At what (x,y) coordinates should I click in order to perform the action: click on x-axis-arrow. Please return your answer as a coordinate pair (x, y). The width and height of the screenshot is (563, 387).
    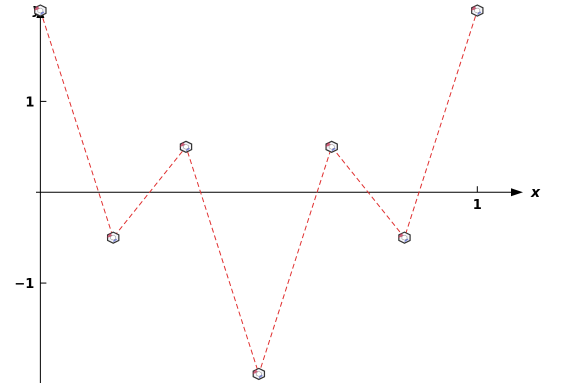
    Looking at the image, I should click on (517, 192).